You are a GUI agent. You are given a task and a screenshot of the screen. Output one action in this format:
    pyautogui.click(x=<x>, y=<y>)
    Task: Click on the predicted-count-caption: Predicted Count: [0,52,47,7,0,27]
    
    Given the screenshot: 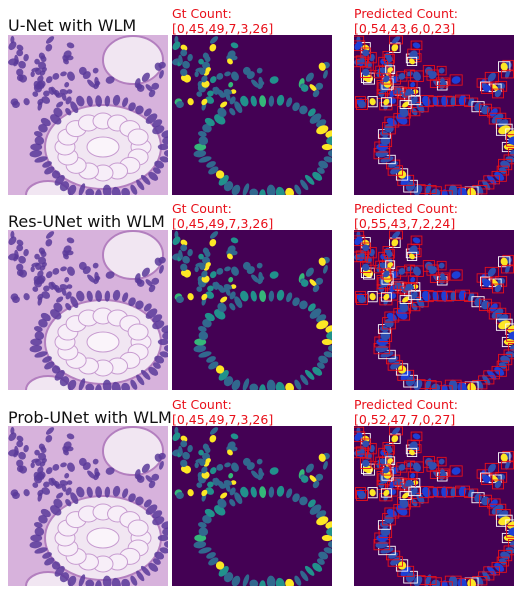 What is the action you would take?
    pyautogui.click(x=406, y=412)
    